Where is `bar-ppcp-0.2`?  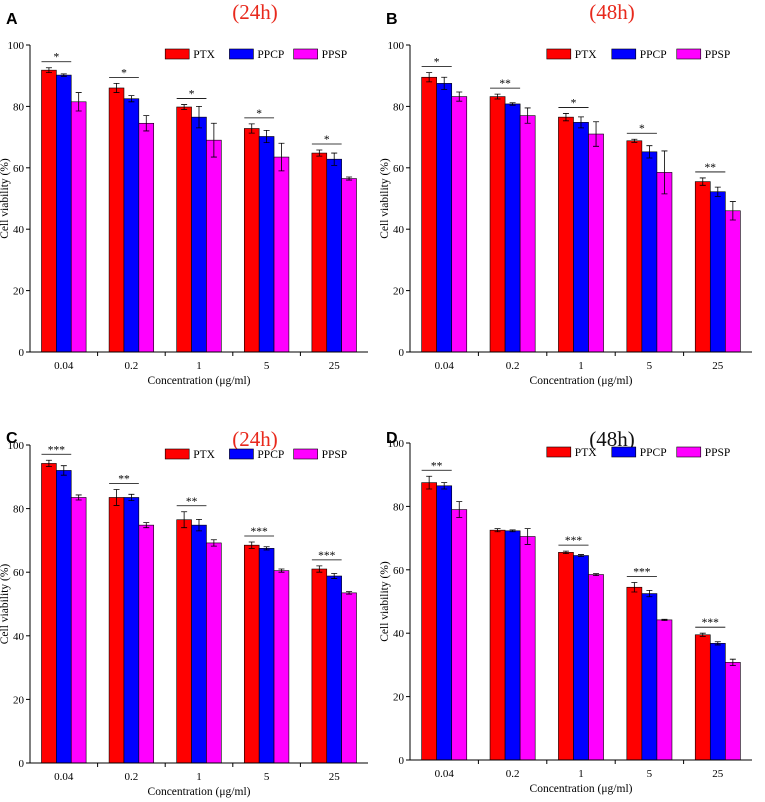 bar-ppcp-0.2 is located at coordinates (131, 630).